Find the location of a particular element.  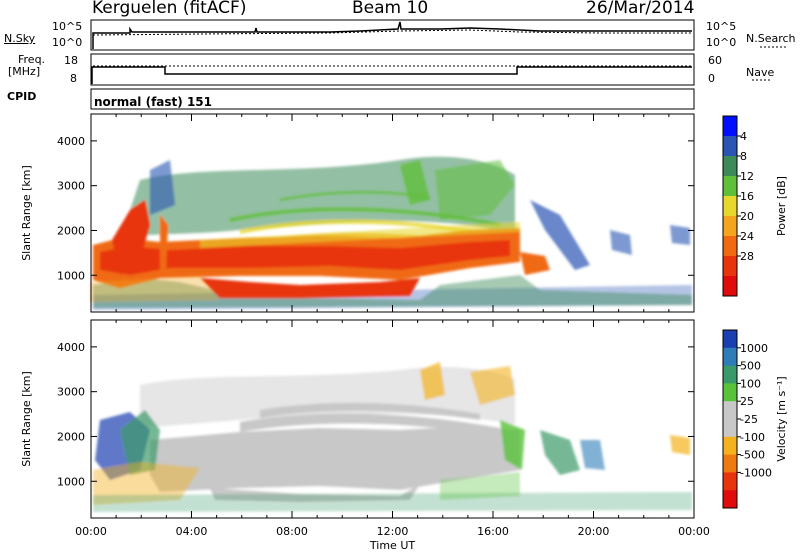

nsky-bottom-tick: 10^0 is located at coordinates (67, 42).